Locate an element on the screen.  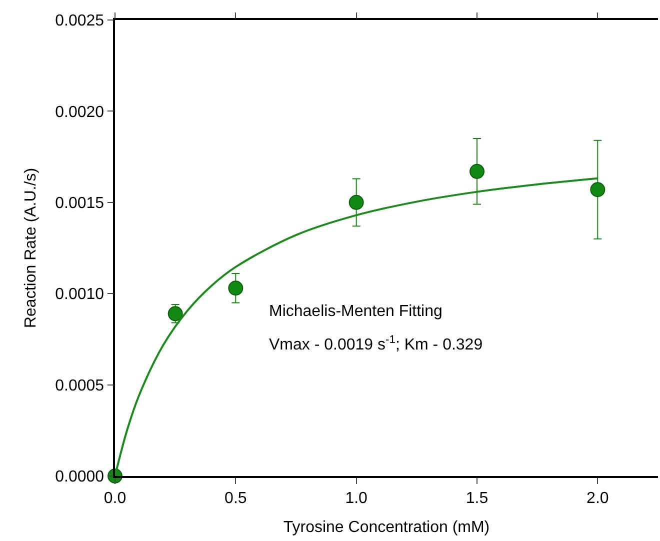
y-tick-label: 0.0005 is located at coordinates (79, 385).